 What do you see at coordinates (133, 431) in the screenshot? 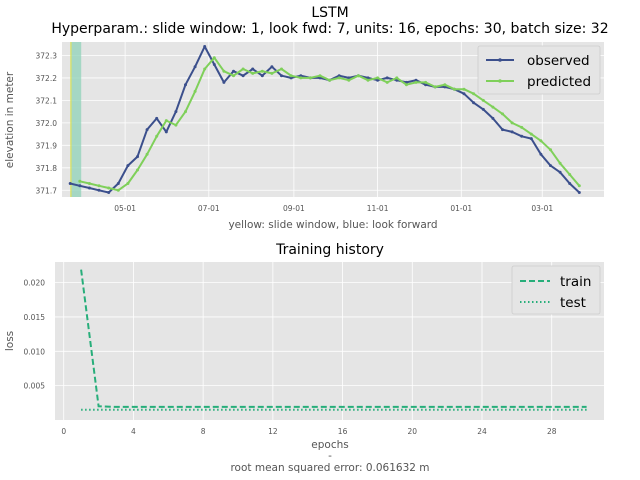
I see `training-x-tick-label: 4` at bounding box center [133, 431].